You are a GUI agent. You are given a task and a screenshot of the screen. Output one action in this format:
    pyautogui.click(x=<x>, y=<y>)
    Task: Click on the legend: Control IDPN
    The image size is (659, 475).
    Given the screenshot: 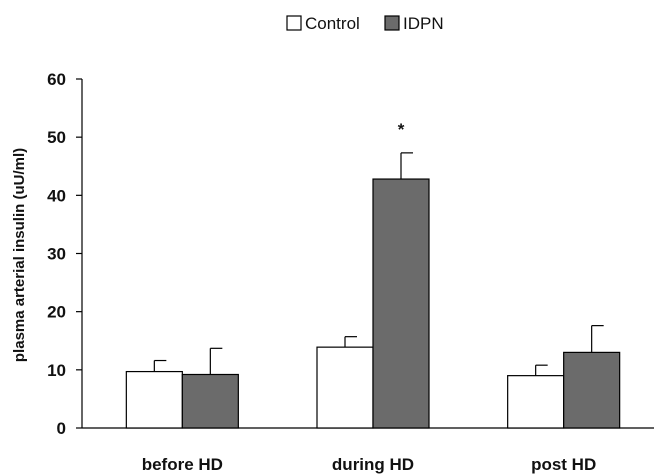 What is the action you would take?
    pyautogui.click(x=365, y=23)
    